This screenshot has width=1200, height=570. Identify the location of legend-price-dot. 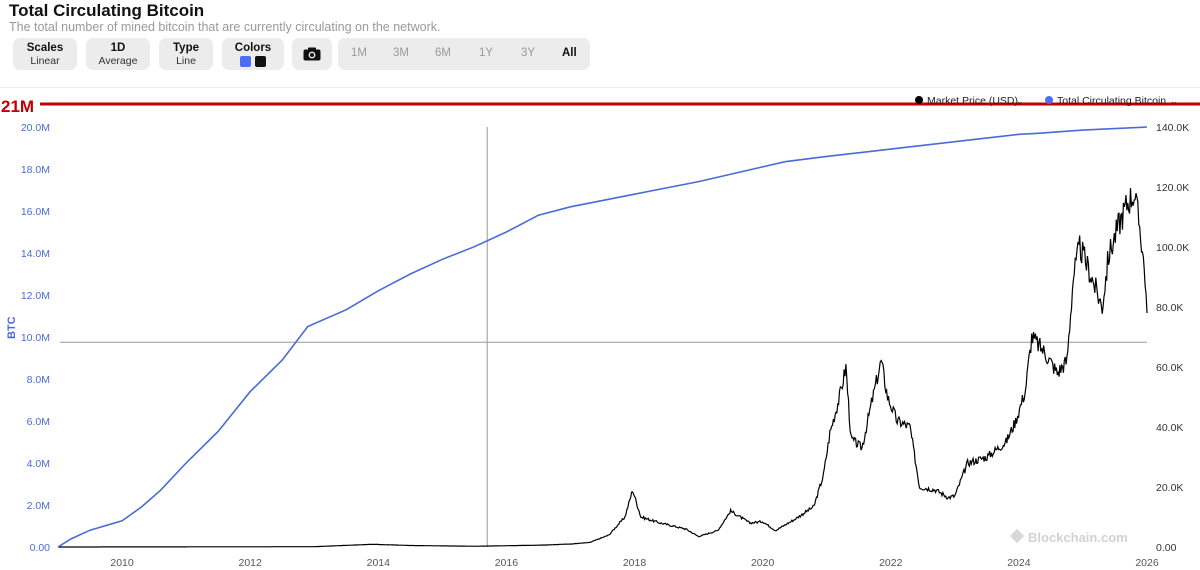
(919, 100).